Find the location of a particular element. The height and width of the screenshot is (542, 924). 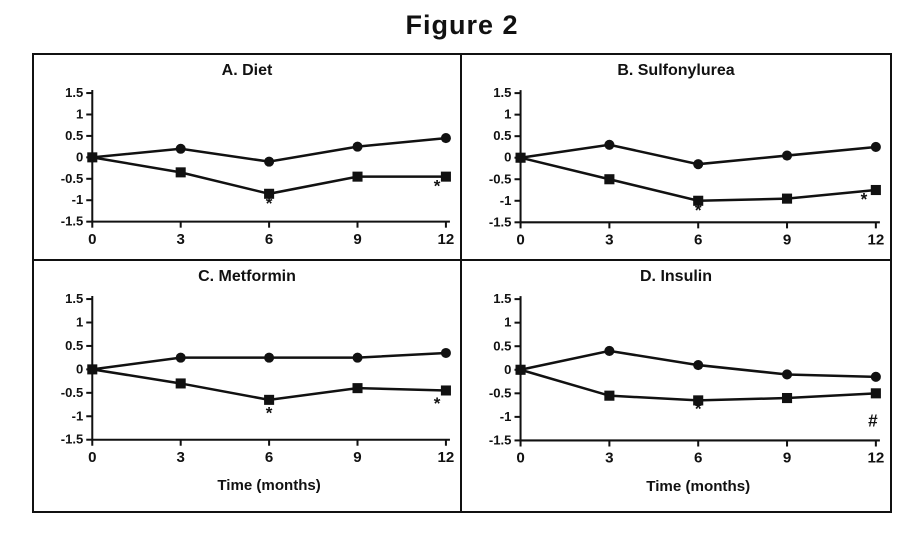

significance-annotation: # is located at coordinates (873, 420).